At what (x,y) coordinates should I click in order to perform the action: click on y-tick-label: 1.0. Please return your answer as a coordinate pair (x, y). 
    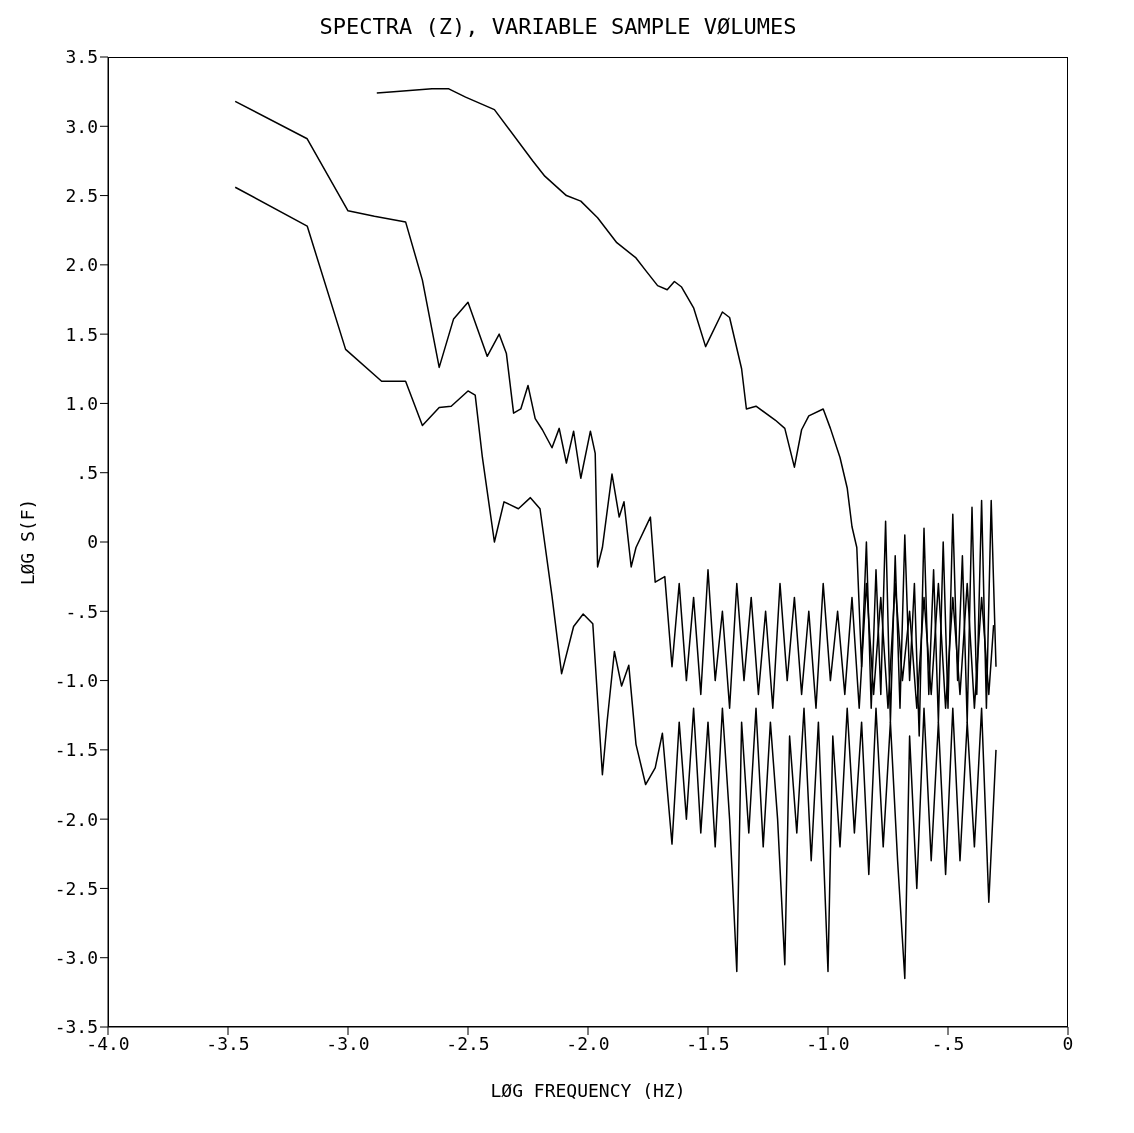
    Looking at the image, I should click on (81, 403).